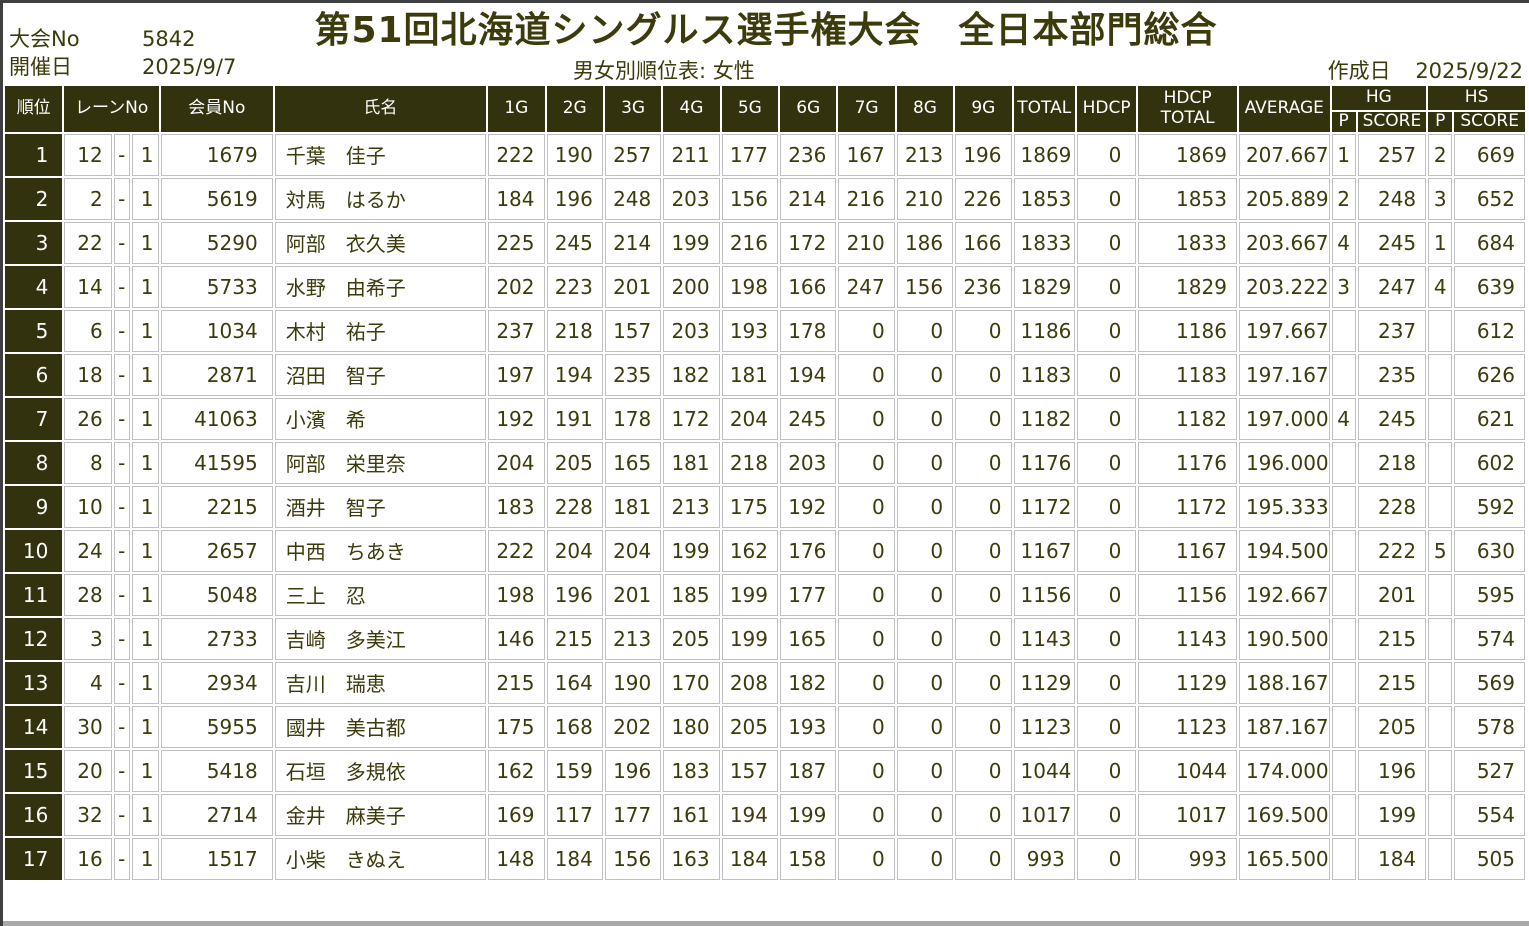  What do you see at coordinates (691, 374) in the screenshot?
I see `game-4-score-cell: 182` at bounding box center [691, 374].